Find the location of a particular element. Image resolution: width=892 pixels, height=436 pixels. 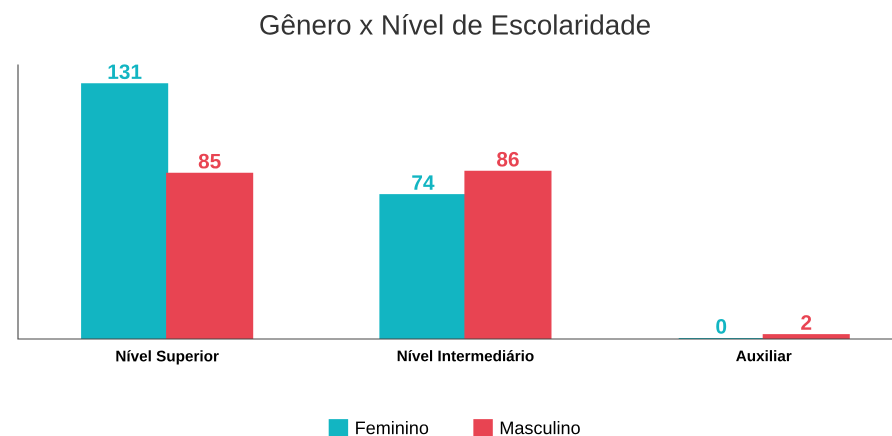

data-label: 85 is located at coordinates (209, 161).